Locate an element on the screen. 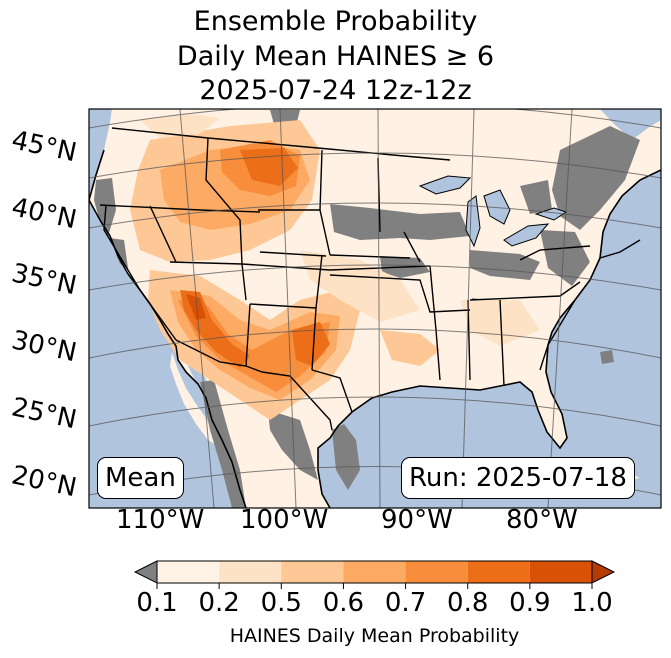 The height and width of the screenshot is (658, 671). colorbar-tick-label: 1.0 is located at coordinates (592, 603).